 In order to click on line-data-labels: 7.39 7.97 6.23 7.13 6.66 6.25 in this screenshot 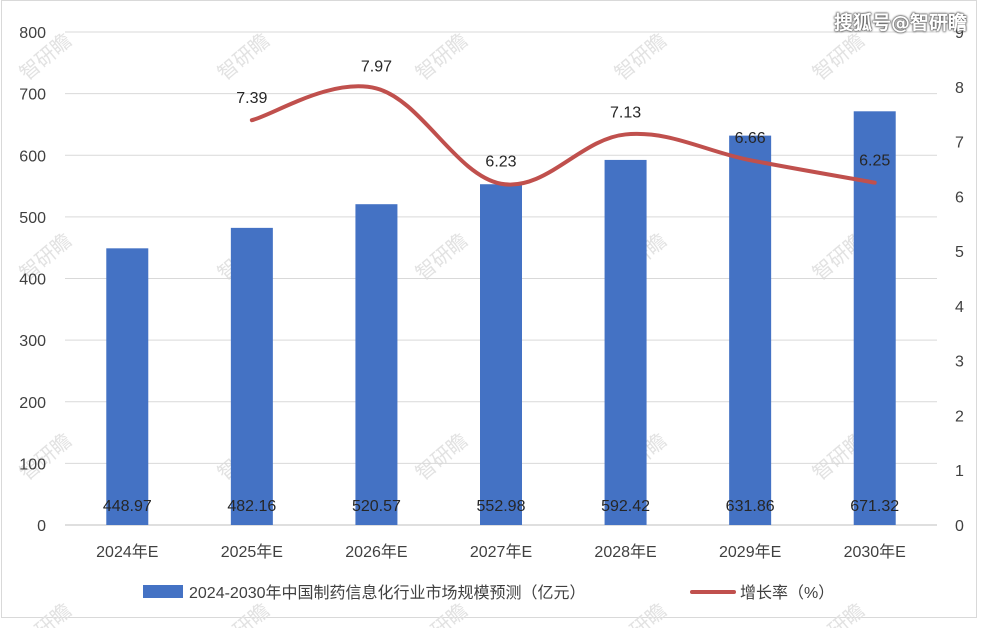, I will do `click(563, 114)`.